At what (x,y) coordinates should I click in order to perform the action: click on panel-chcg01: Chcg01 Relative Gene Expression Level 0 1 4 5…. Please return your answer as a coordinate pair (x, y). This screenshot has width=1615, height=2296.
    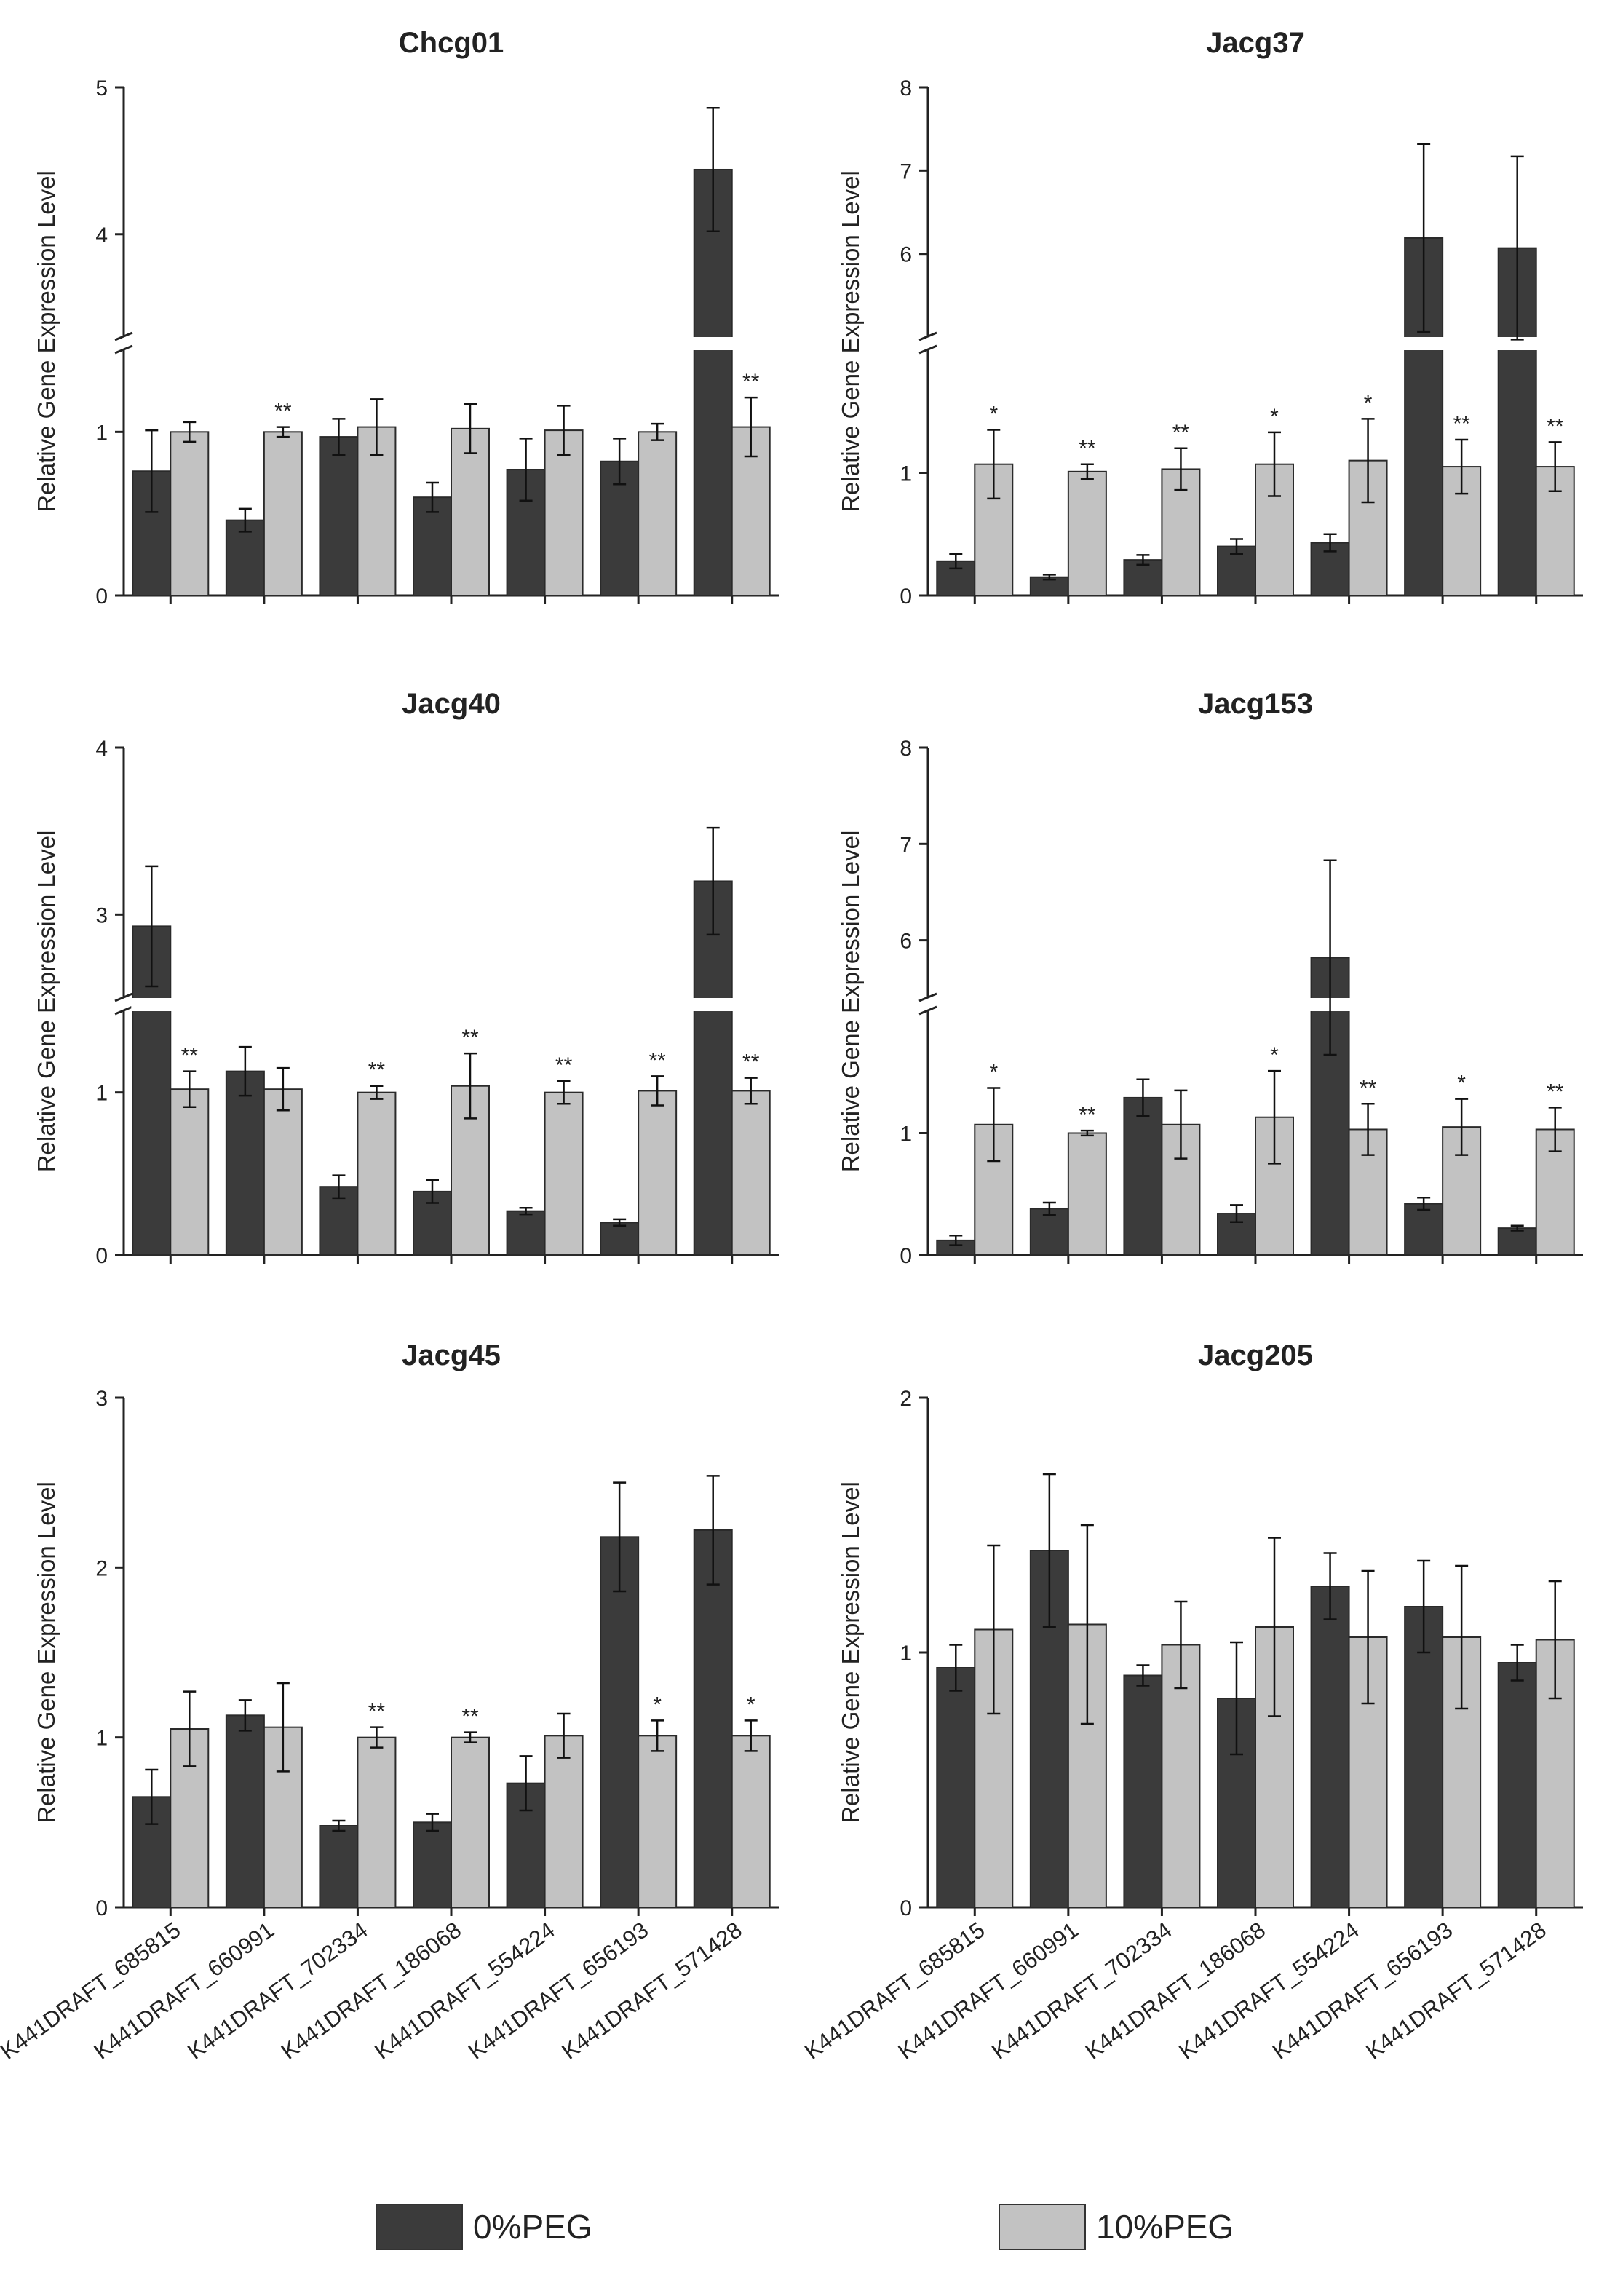
    Looking at the image, I should click on (406, 318).